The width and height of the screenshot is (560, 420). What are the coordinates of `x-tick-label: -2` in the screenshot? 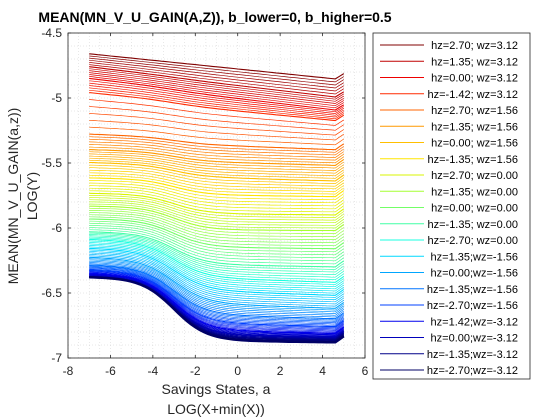 It's located at (195, 371).